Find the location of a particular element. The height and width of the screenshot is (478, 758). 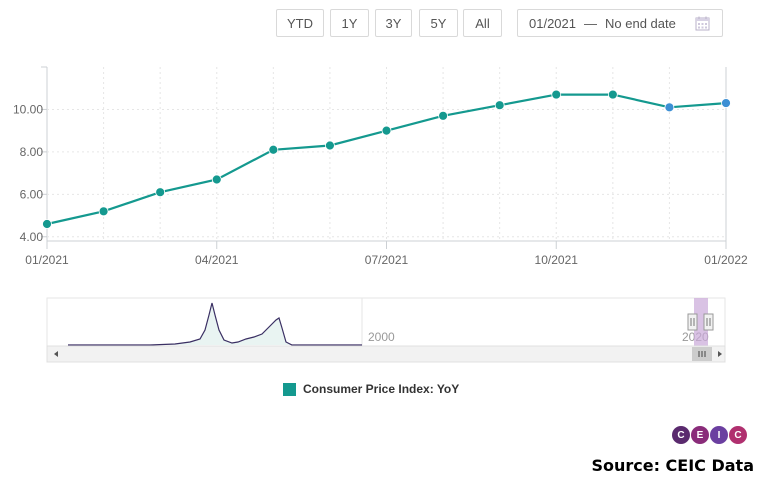

y-axis: 4.00 6.00 8.00 10.00 is located at coordinates (30, 155).